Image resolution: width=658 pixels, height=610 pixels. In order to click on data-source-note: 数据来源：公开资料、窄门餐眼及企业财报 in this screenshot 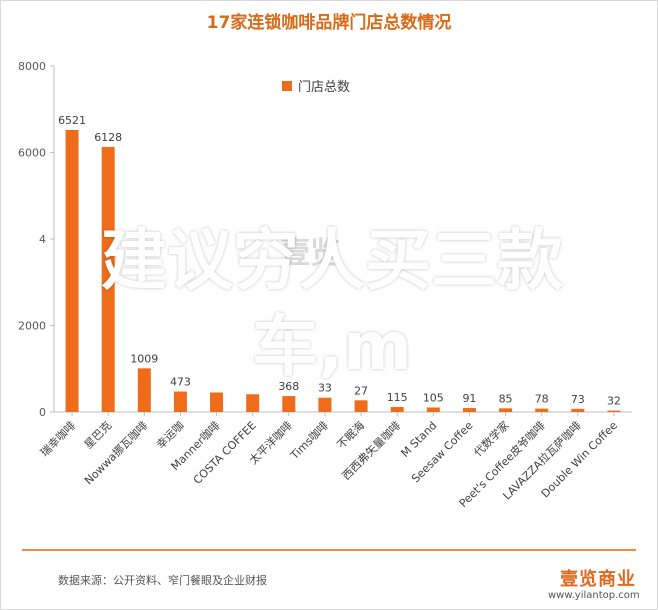, I will do `click(162, 580)`.